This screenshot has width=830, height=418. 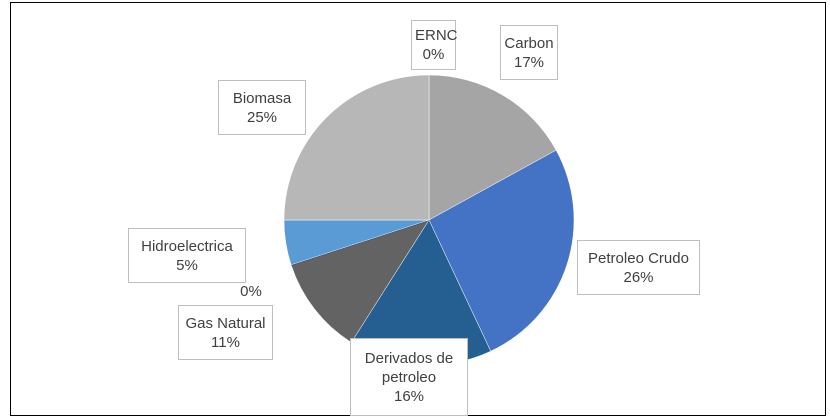 What do you see at coordinates (225, 323) in the screenshot?
I see `label-name: Gas Natural` at bounding box center [225, 323].